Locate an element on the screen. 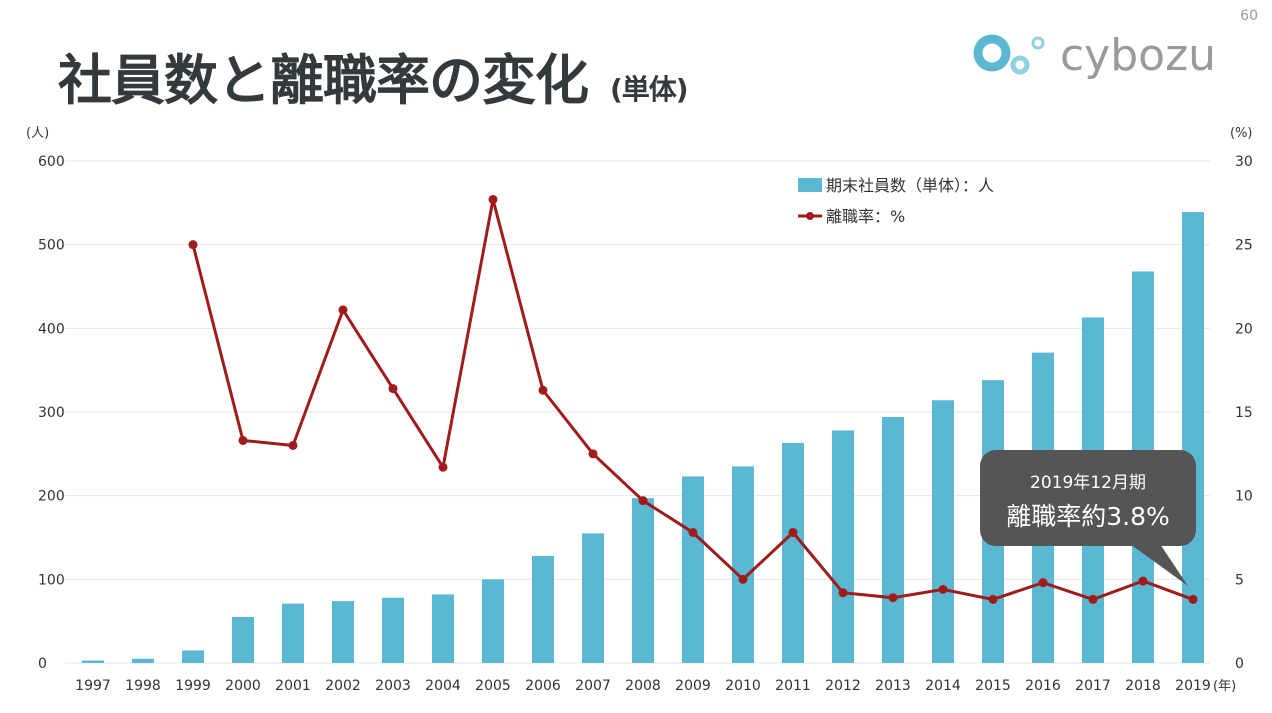  callout-line1: 2019年12月期 is located at coordinates (1088, 483).